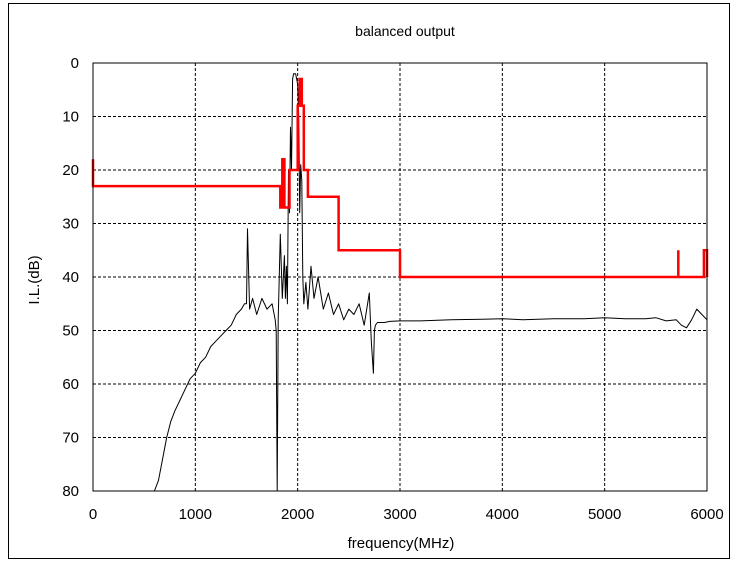  What do you see at coordinates (195, 514) in the screenshot?
I see `x-tick-label: 1000` at bounding box center [195, 514].